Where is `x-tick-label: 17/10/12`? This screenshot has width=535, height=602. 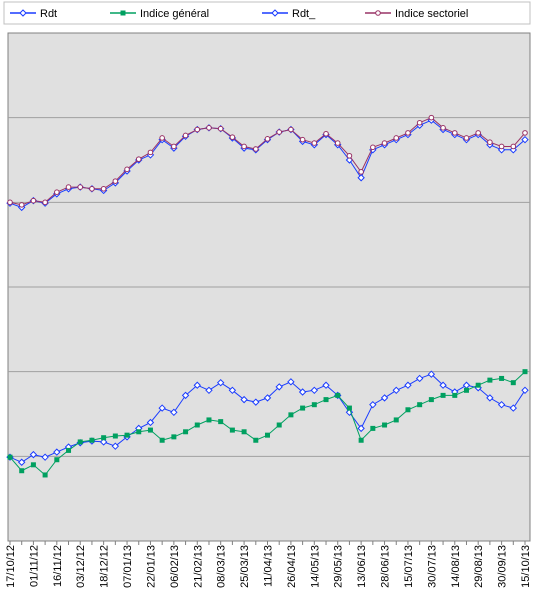 x-tick-label: 17/10/12 is located at coordinates (11, 566).